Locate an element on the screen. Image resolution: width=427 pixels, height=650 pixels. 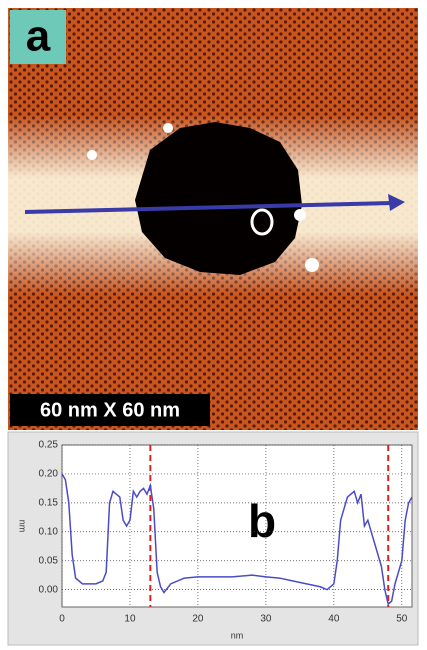
marker-circle is located at coordinates (262, 222).